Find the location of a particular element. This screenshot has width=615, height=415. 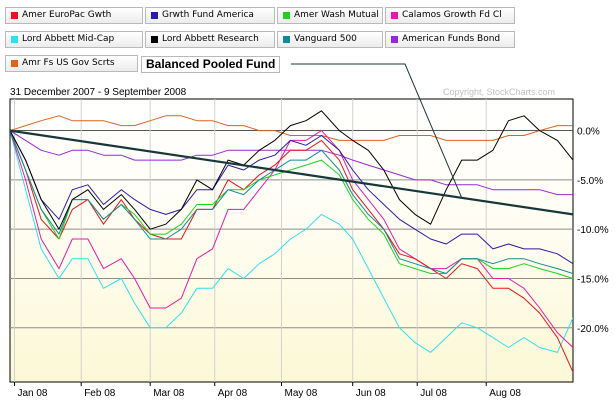

legend-item-1: Amer EuroPac Gwth is located at coordinates (74, 15).